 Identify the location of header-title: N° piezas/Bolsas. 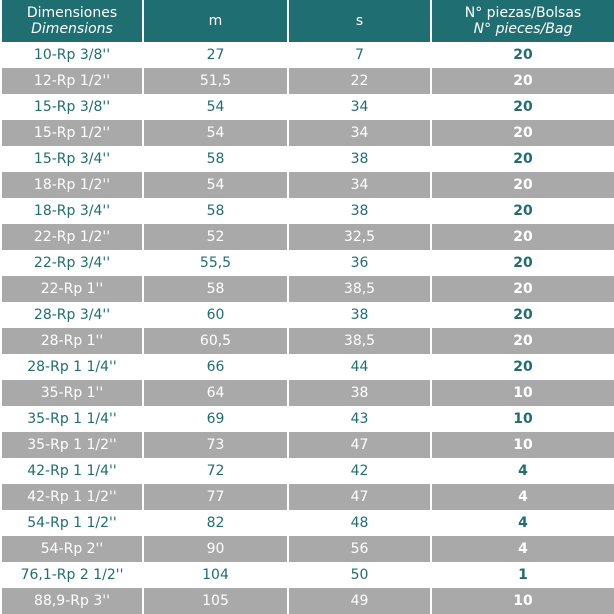
(523, 13).